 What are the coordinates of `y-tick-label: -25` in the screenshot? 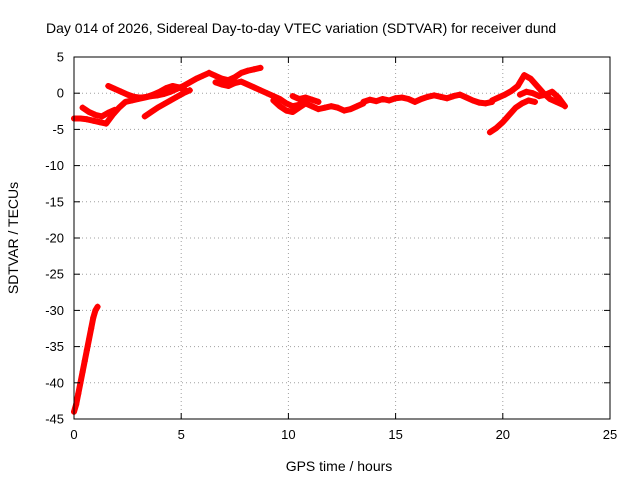 It's located at (54, 274).